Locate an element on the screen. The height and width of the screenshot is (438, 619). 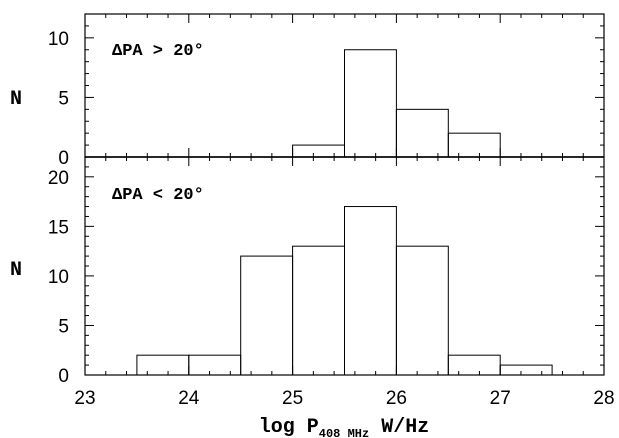
bot-ytick-label: 5 is located at coordinates (63, 326).